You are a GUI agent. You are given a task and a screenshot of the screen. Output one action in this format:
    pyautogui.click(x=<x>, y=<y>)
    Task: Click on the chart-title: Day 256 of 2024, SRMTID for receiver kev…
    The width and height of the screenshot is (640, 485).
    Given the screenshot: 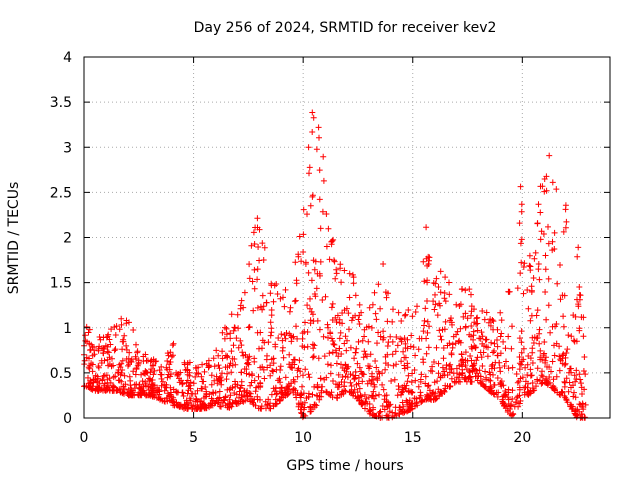 What is the action you would take?
    pyautogui.click(x=345, y=28)
    